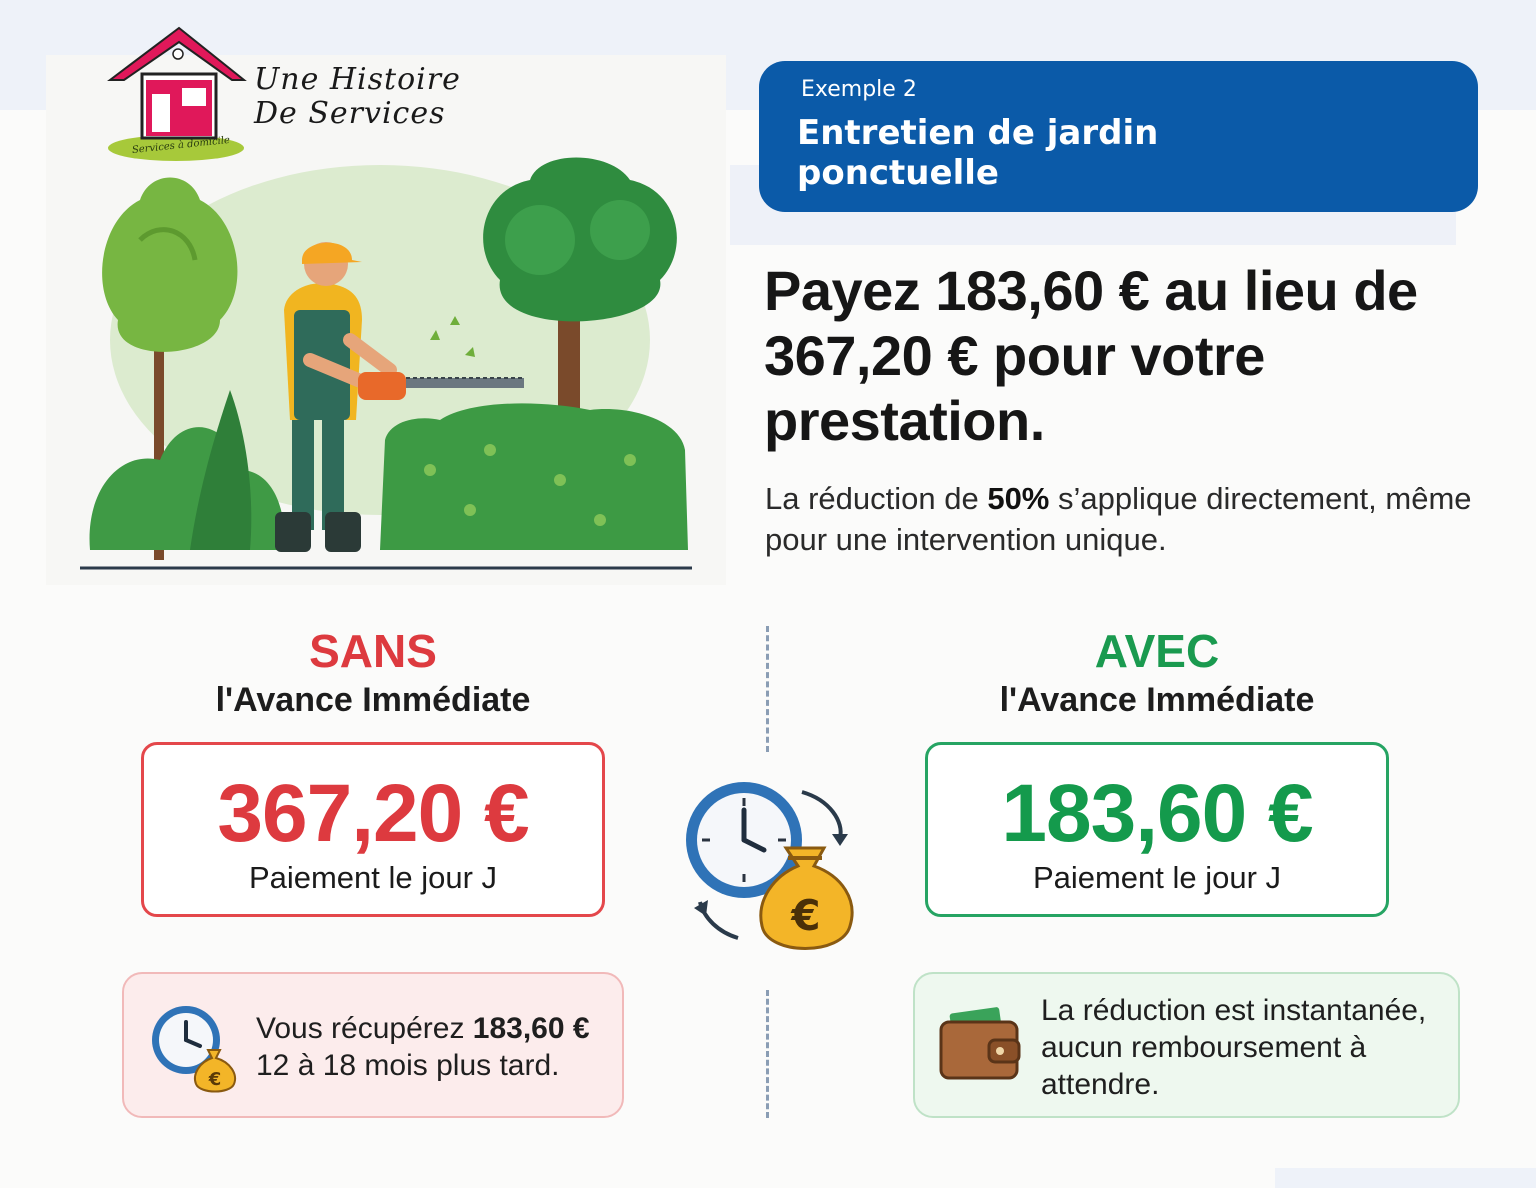  What do you see at coordinates (770, 866) in the screenshot?
I see `clock-money-bag-euro-icon: €` at bounding box center [770, 866].